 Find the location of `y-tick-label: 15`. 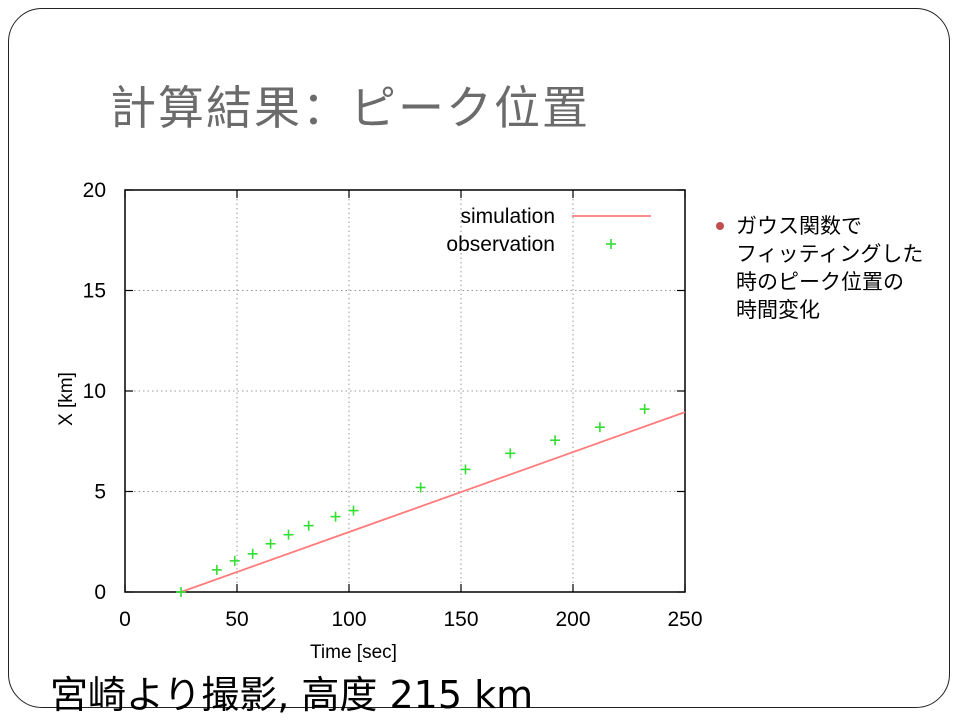

y-tick-label: 15 is located at coordinates (94, 291).